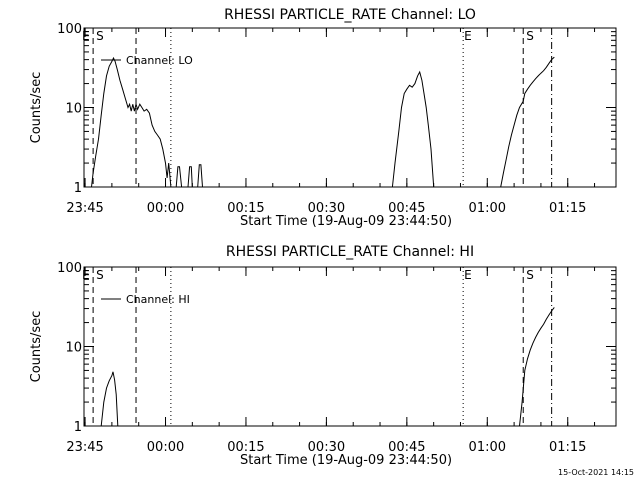 This screenshot has width=640, height=480. I want to click on footer-date: 15-Oct-2021 14:15, so click(596, 472).